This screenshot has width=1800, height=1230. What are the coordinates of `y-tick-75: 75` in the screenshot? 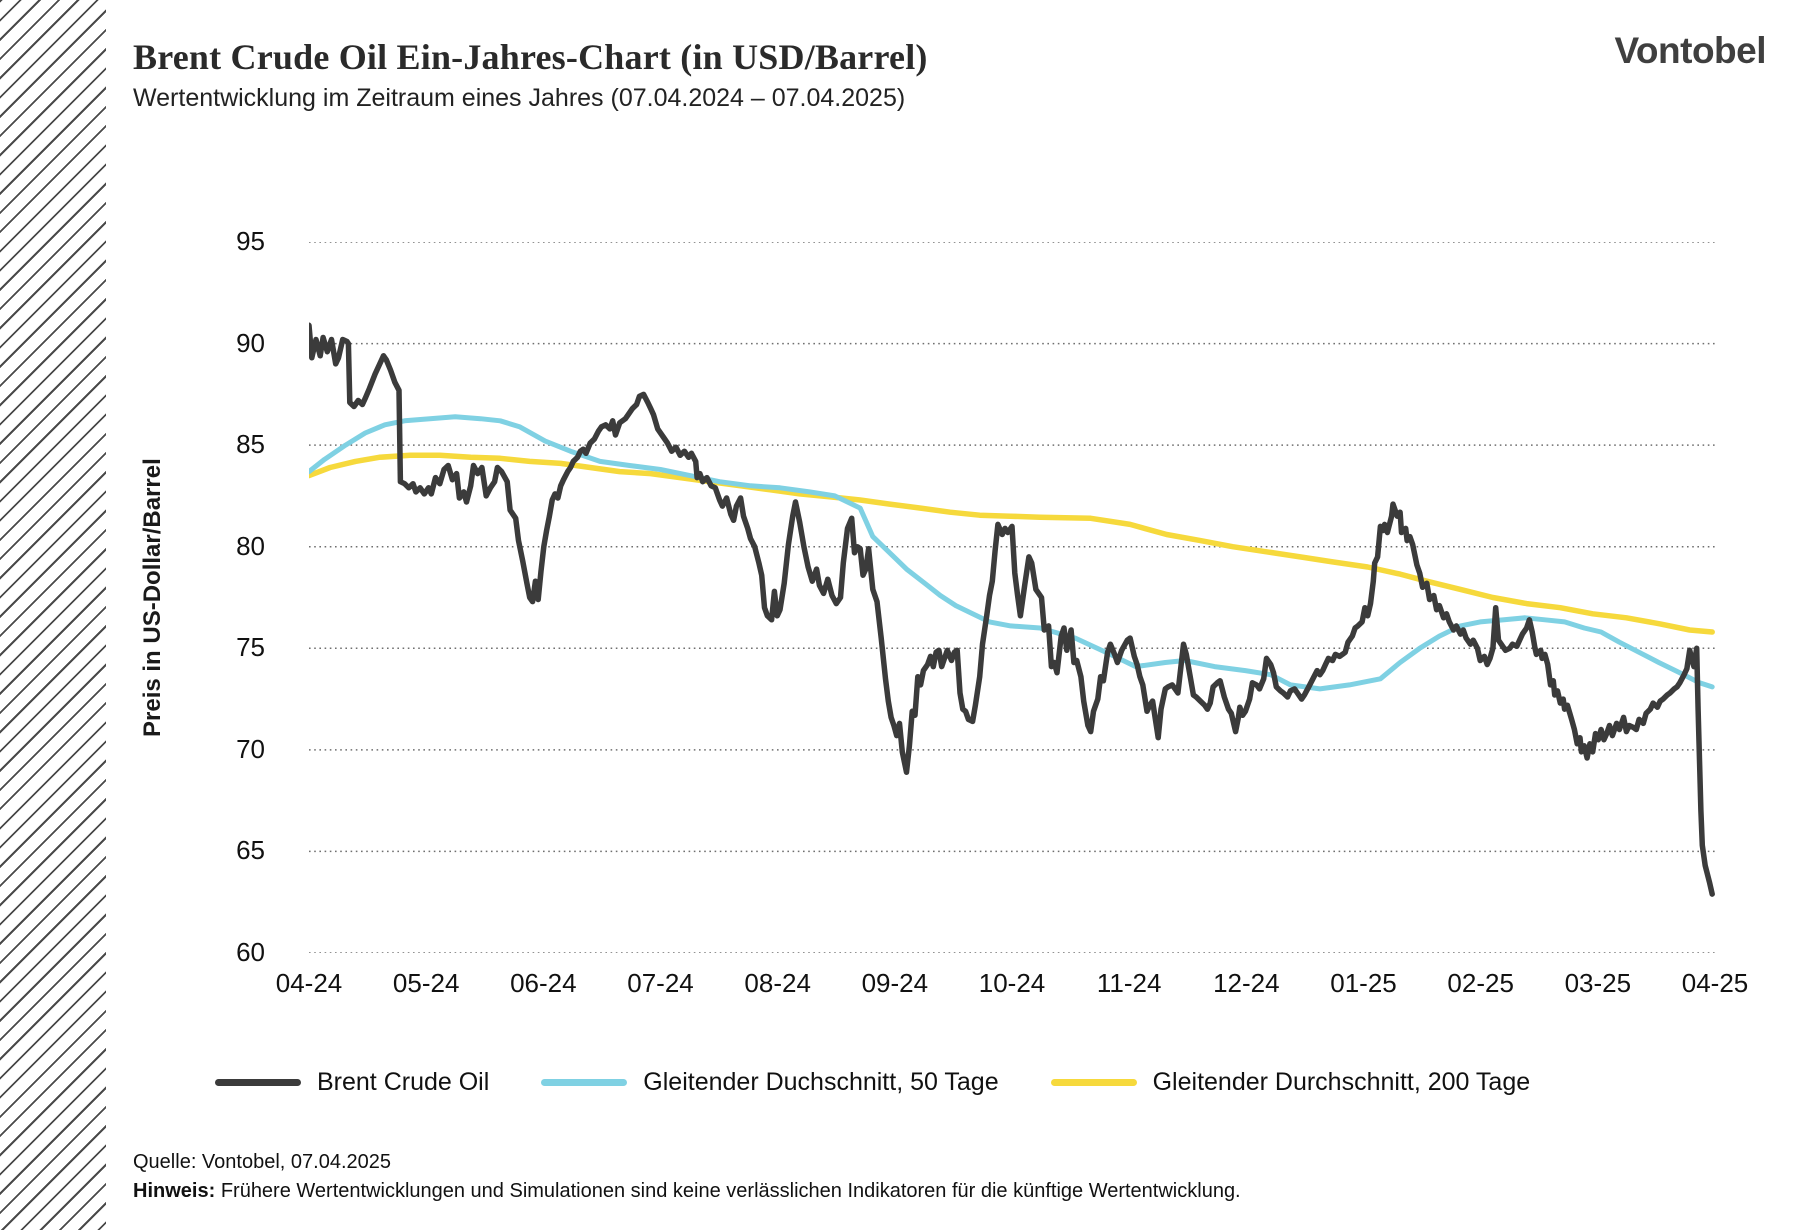 It's located at (250, 647).